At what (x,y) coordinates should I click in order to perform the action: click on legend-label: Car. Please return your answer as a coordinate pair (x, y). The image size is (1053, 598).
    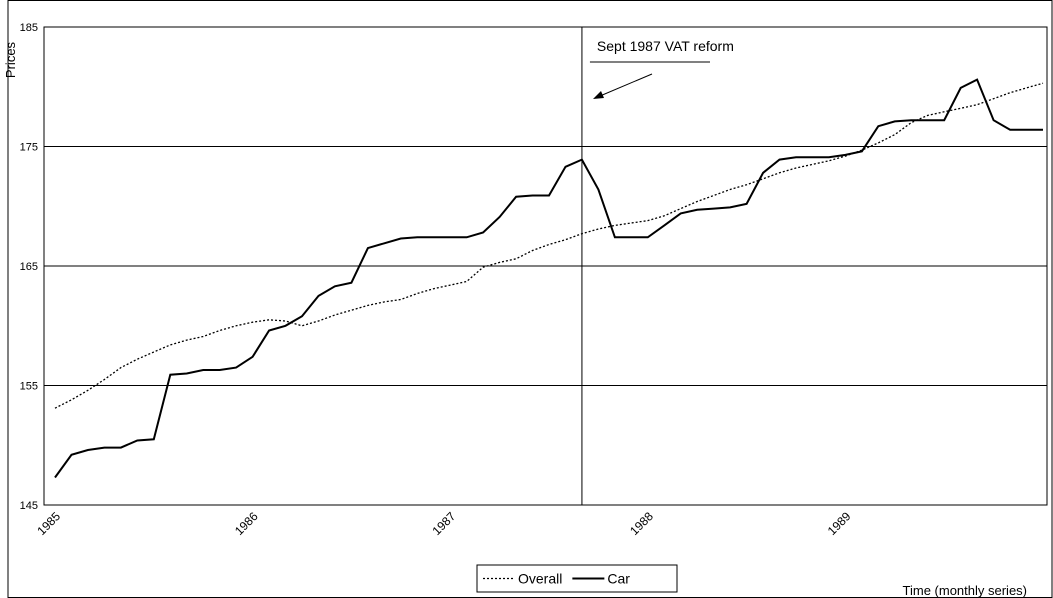
    Looking at the image, I should click on (618, 579).